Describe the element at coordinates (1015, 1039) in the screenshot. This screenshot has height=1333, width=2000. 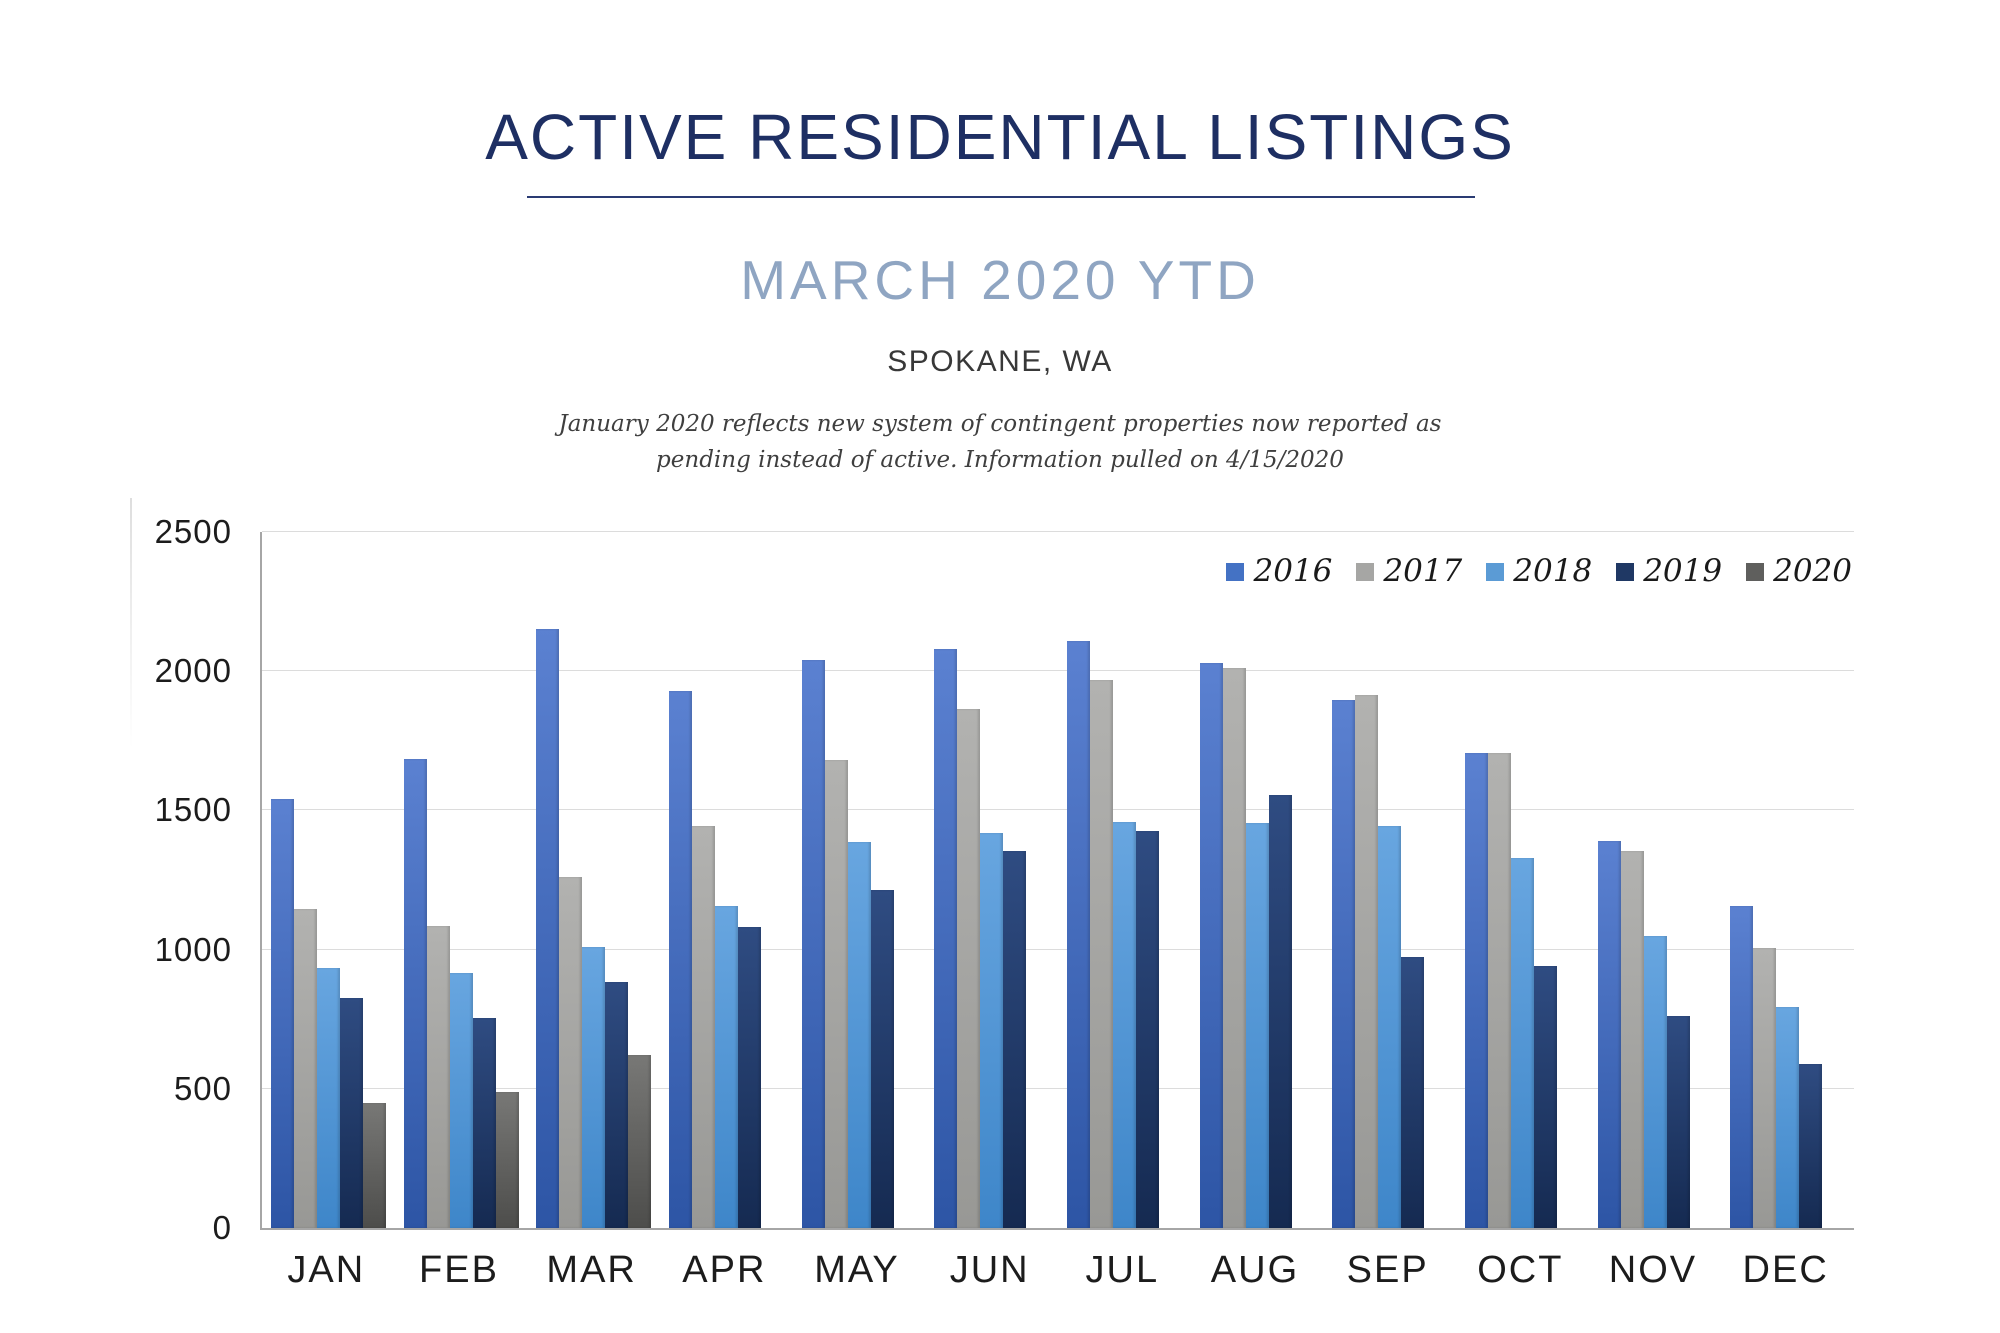
I see `bar-jun-2019` at that location.